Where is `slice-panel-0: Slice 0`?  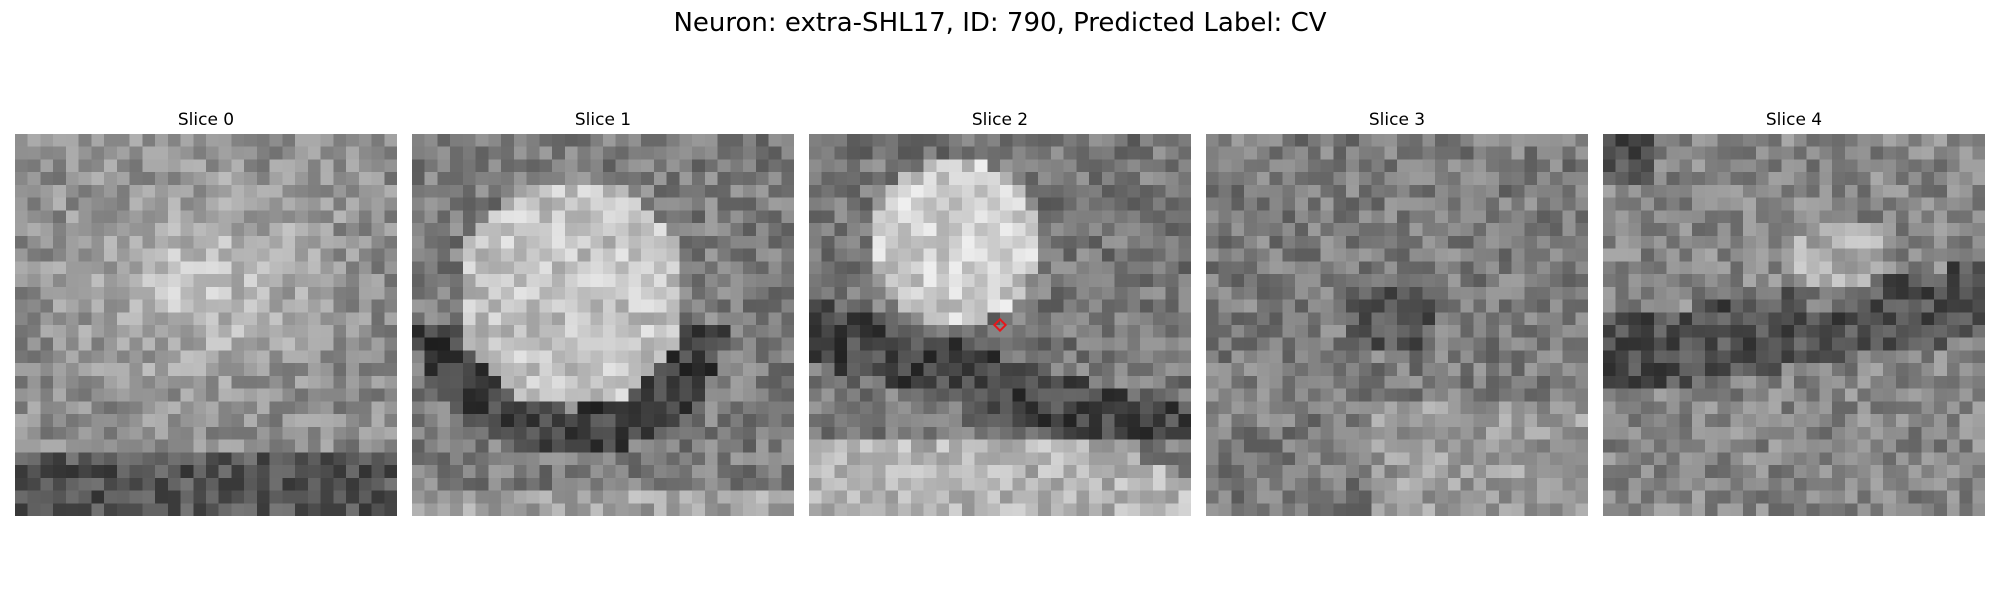 slice-panel-0: Slice 0 is located at coordinates (206, 312).